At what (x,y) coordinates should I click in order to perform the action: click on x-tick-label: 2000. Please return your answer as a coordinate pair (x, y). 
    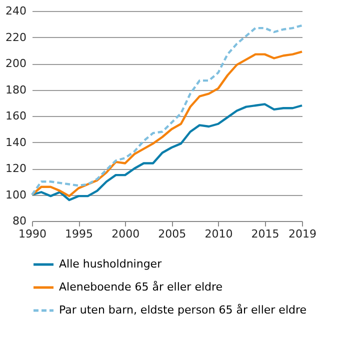
    Looking at the image, I should click on (126, 234).